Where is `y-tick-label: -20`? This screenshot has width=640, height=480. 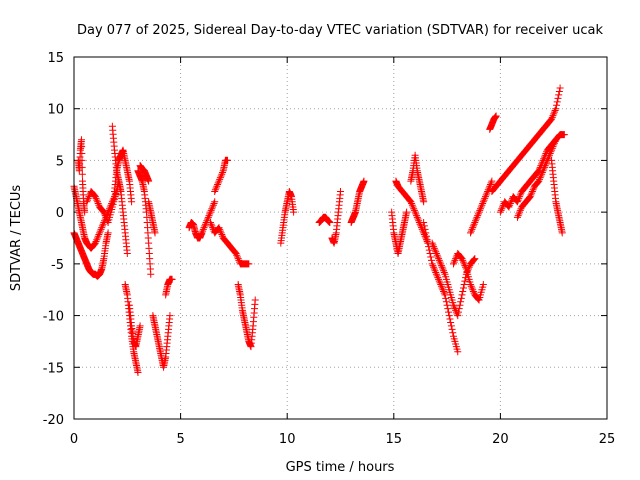
y-tick-label: -20 is located at coordinates (53, 420).